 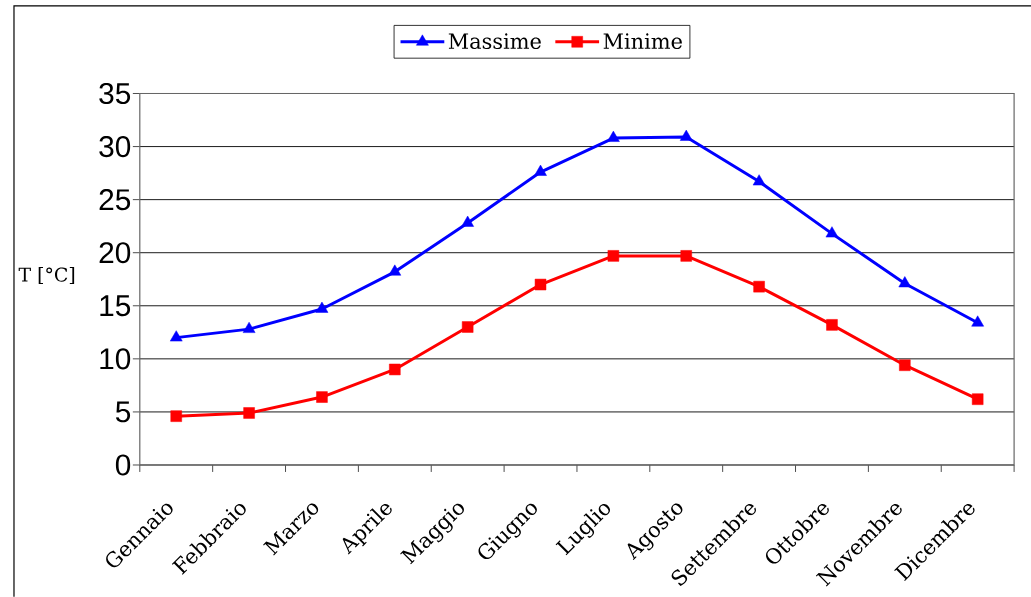 I want to click on y-tick-label: 0, so click(x=123, y=465).